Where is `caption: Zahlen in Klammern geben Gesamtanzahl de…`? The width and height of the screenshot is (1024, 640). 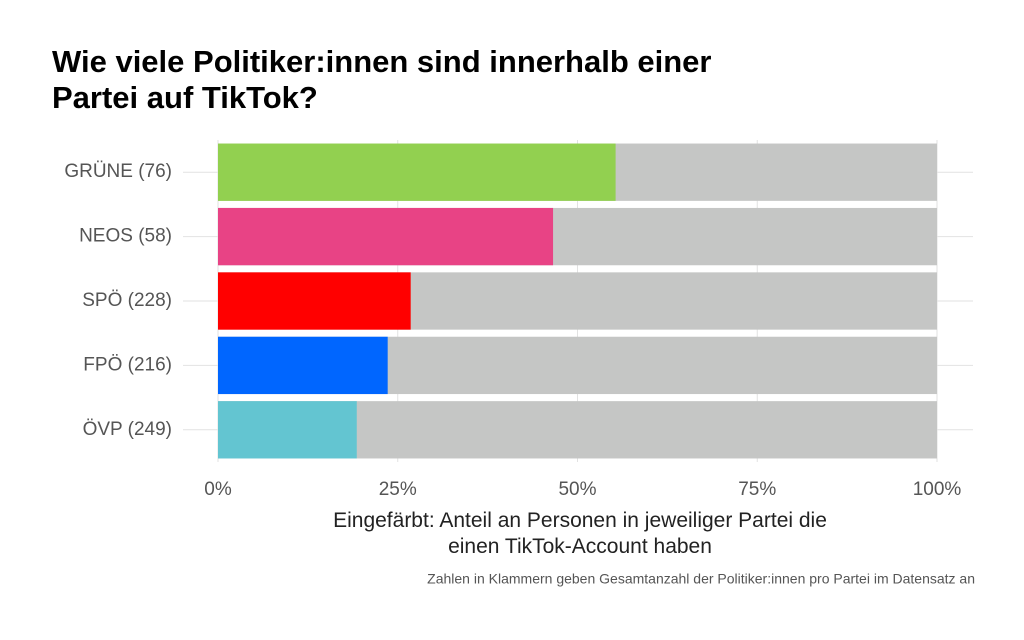
caption: Zahlen in Klammern geben Gesamtanzahl de… is located at coordinates (701, 579).